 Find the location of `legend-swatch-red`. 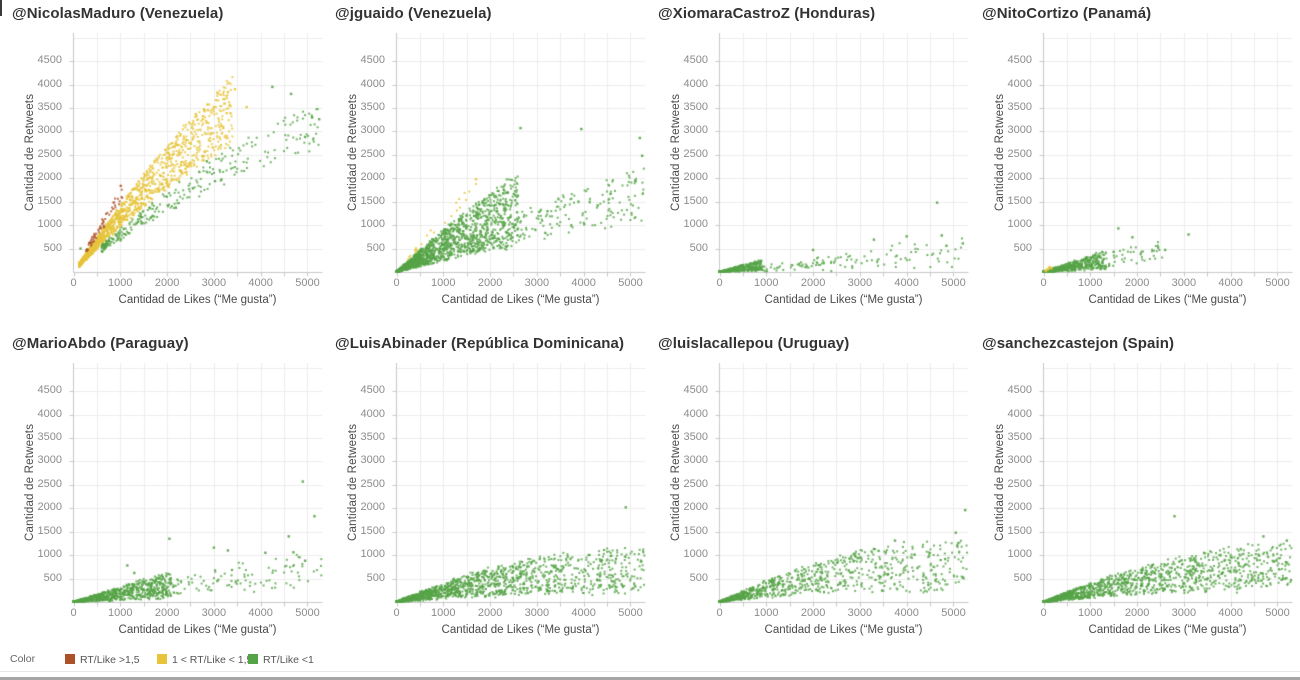

legend-swatch-red is located at coordinates (70, 658).